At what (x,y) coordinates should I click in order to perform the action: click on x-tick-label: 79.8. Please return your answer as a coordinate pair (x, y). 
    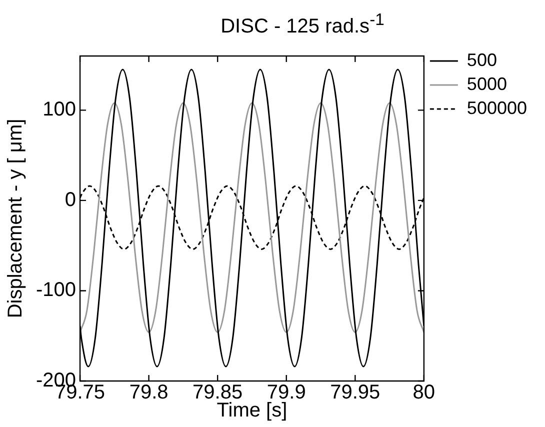
    Looking at the image, I should click on (148, 393).